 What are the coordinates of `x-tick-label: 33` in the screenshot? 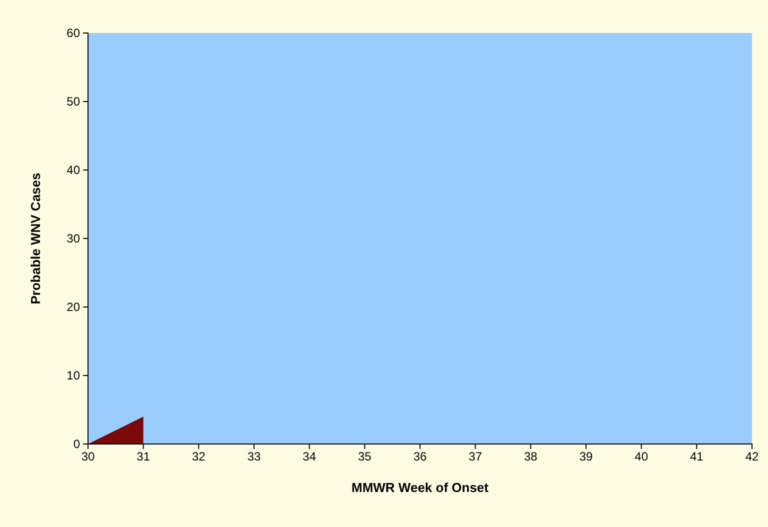 It's located at (254, 457).